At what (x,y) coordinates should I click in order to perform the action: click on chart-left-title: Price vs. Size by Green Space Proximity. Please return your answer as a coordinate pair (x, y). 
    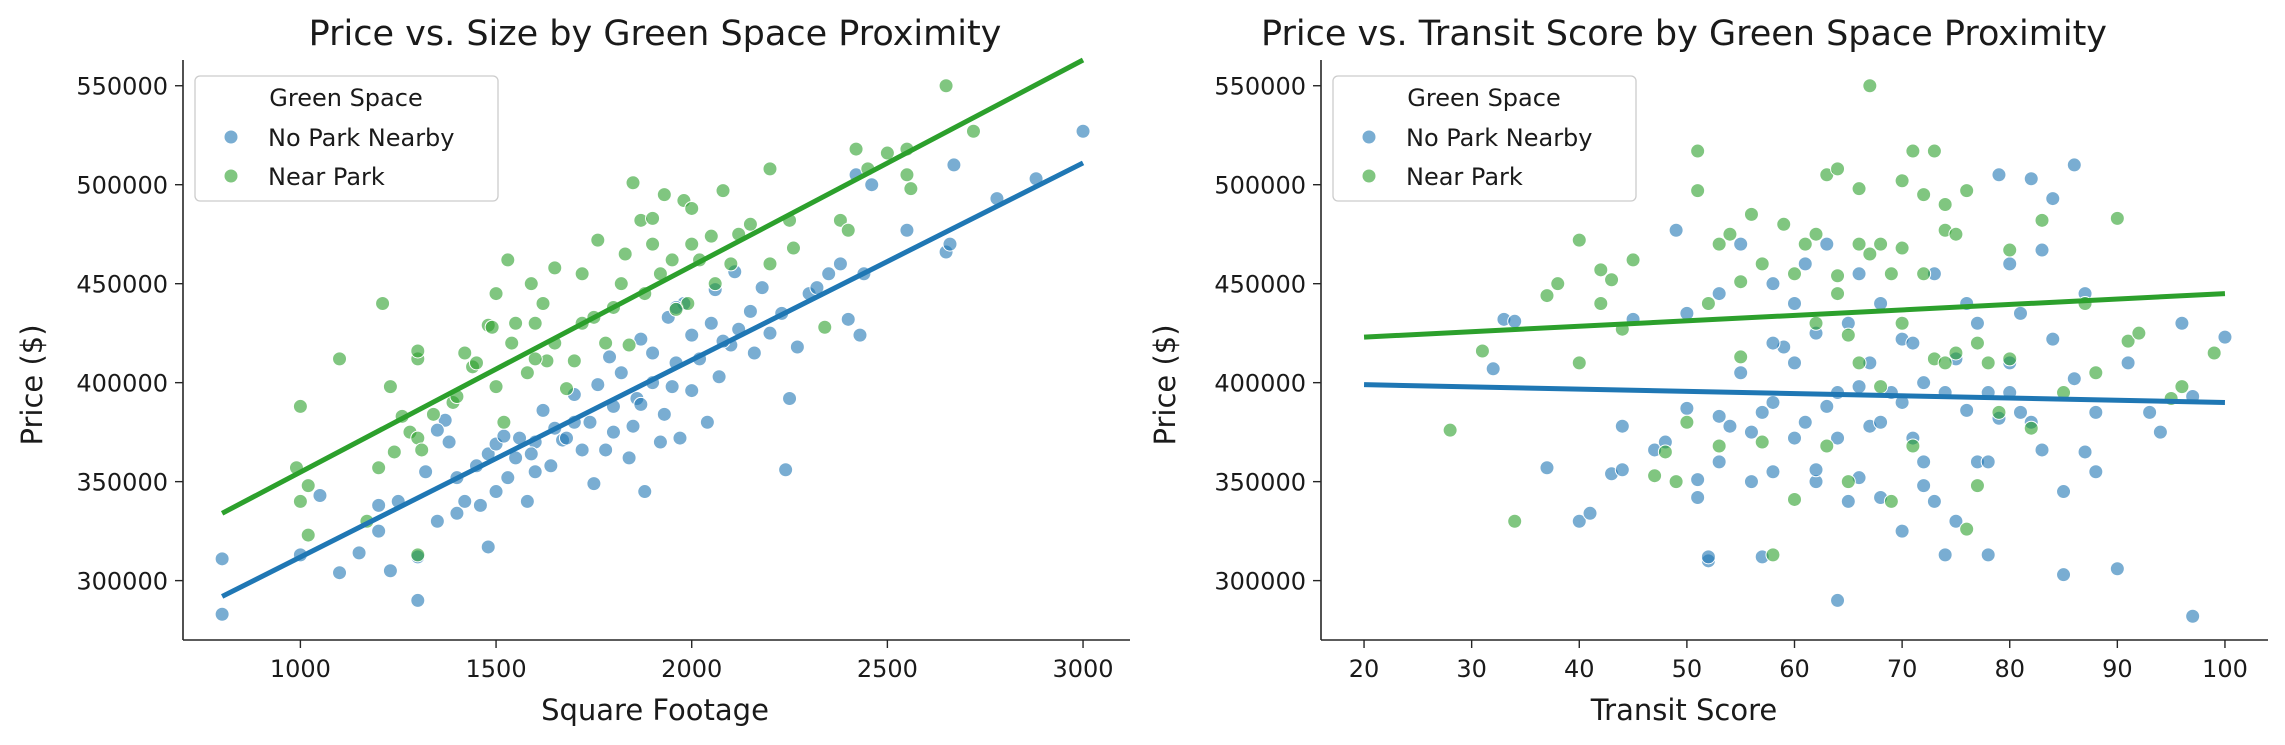
    Looking at the image, I should click on (655, 34).